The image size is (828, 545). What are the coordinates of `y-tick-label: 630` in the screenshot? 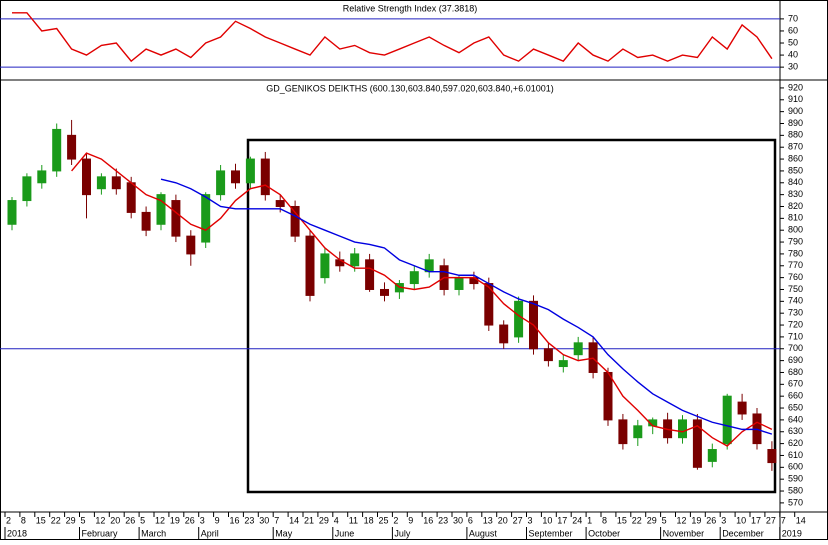 It's located at (795, 431).